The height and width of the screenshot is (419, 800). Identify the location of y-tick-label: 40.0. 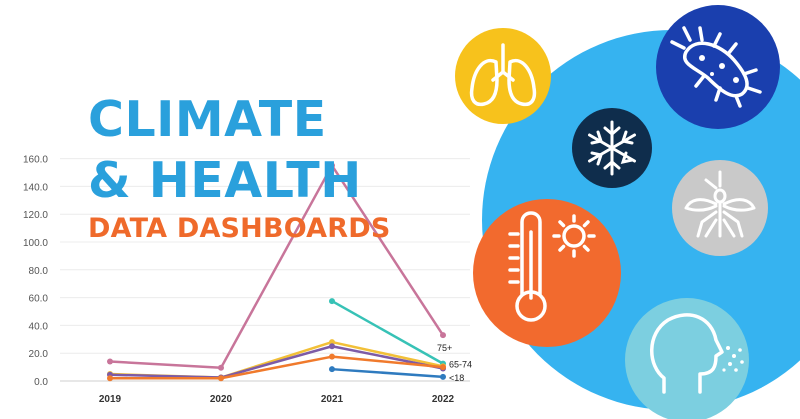
(39, 326).